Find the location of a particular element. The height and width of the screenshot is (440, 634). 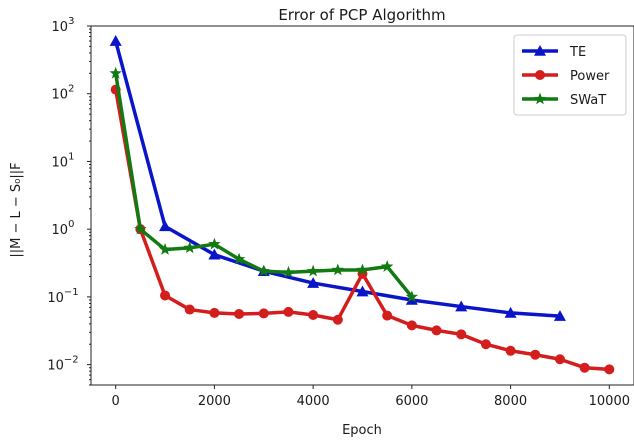

legend-label: TE is located at coordinates (577, 52).